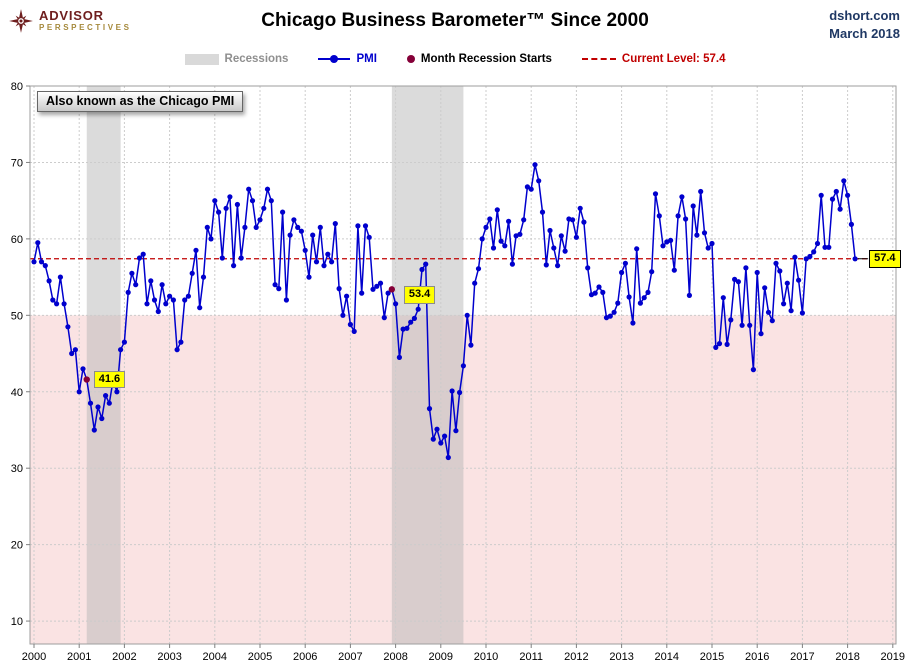  What do you see at coordinates (455, 20) in the screenshot?
I see `chart-title: Chicago Business Barometer™ Since 2000` at bounding box center [455, 20].